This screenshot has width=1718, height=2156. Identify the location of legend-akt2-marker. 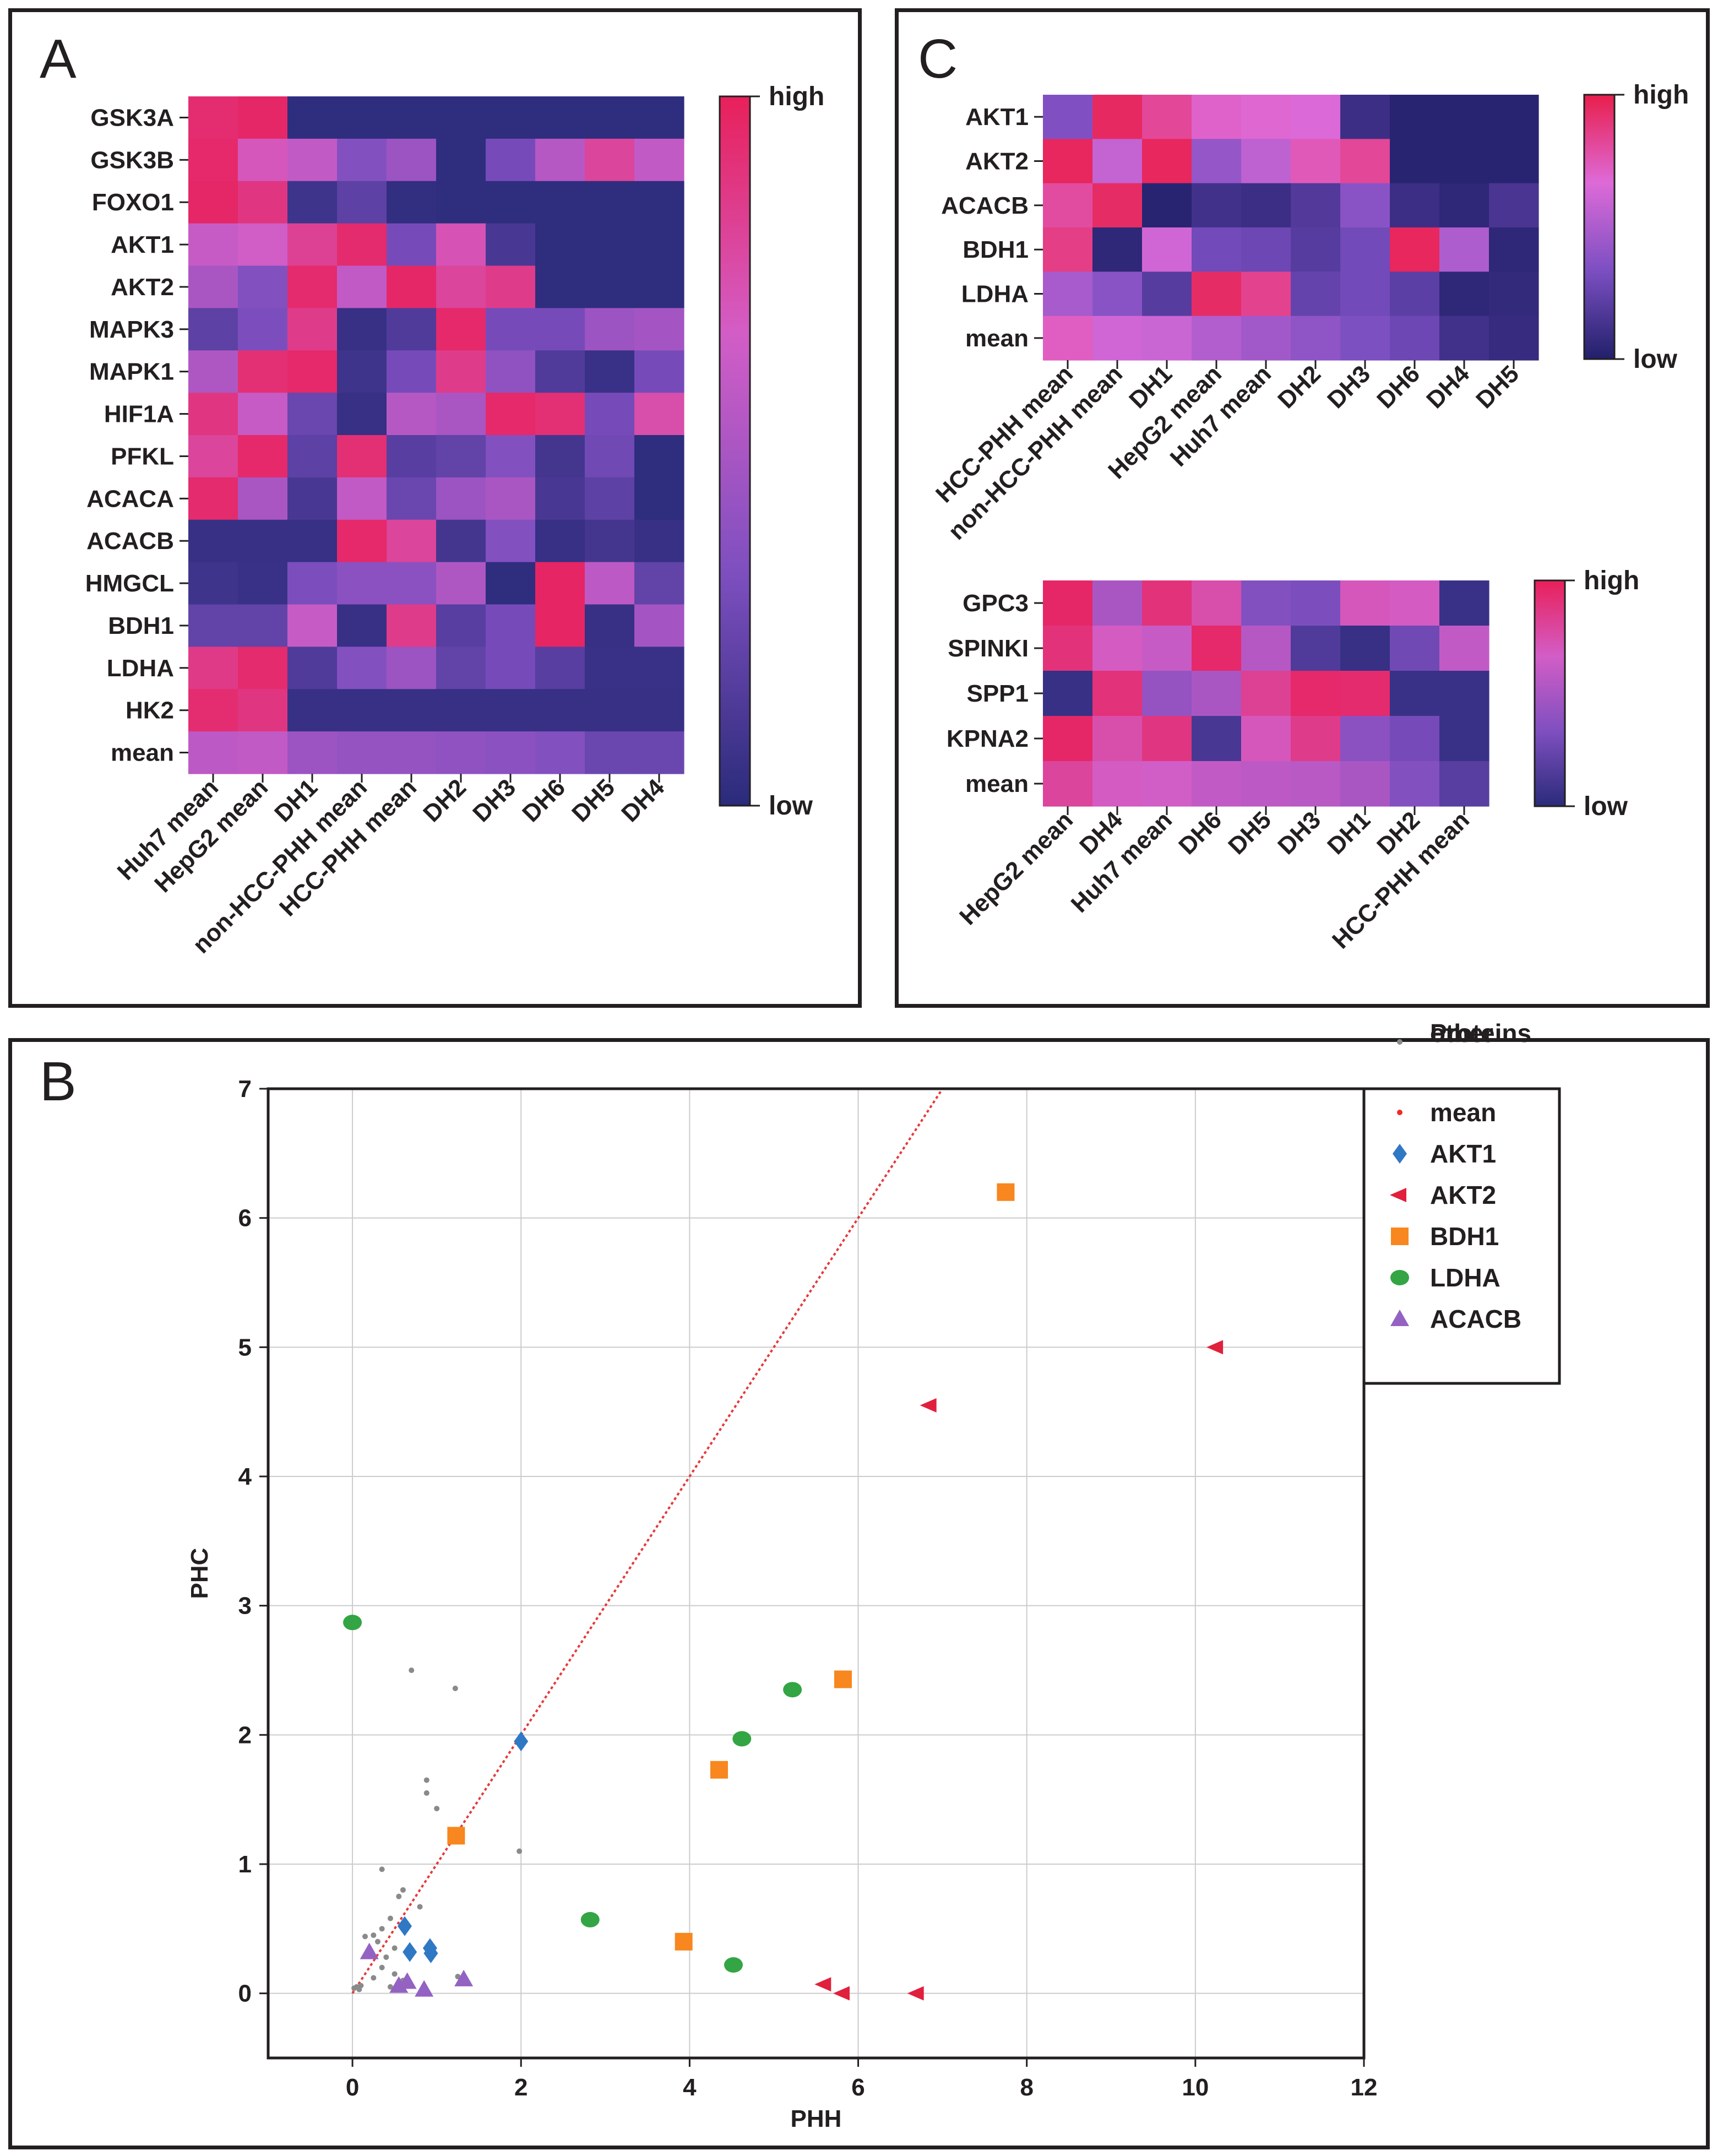
(1398, 1195).